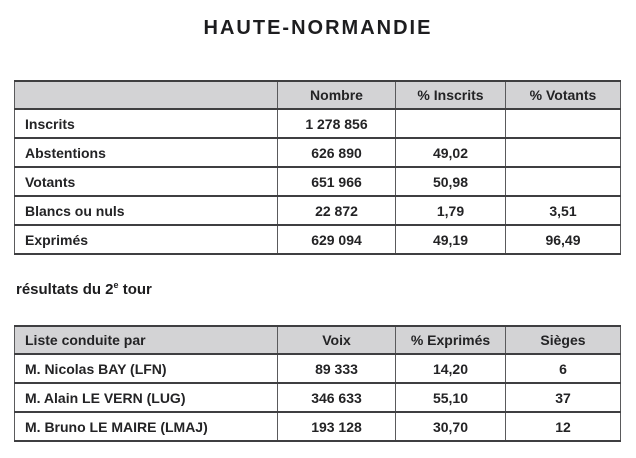 This screenshot has width=636, height=458. I want to click on value-cell: 651 966, so click(336, 181).